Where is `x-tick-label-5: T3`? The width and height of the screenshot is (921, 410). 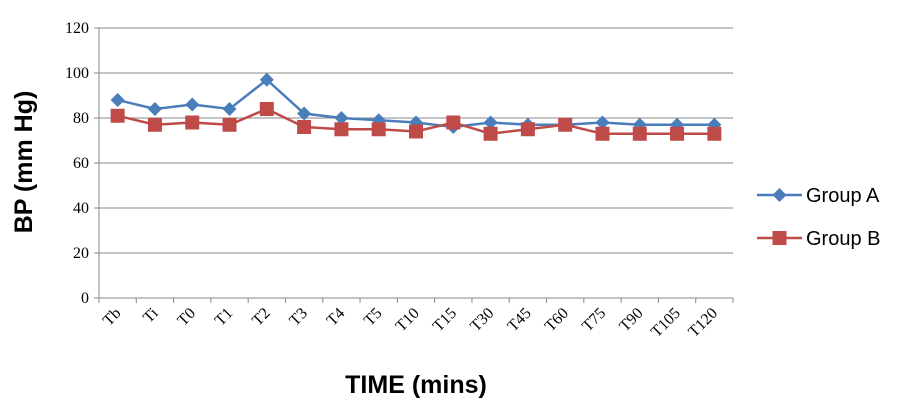
x-tick-label-5: T3 is located at coordinates (298, 317).